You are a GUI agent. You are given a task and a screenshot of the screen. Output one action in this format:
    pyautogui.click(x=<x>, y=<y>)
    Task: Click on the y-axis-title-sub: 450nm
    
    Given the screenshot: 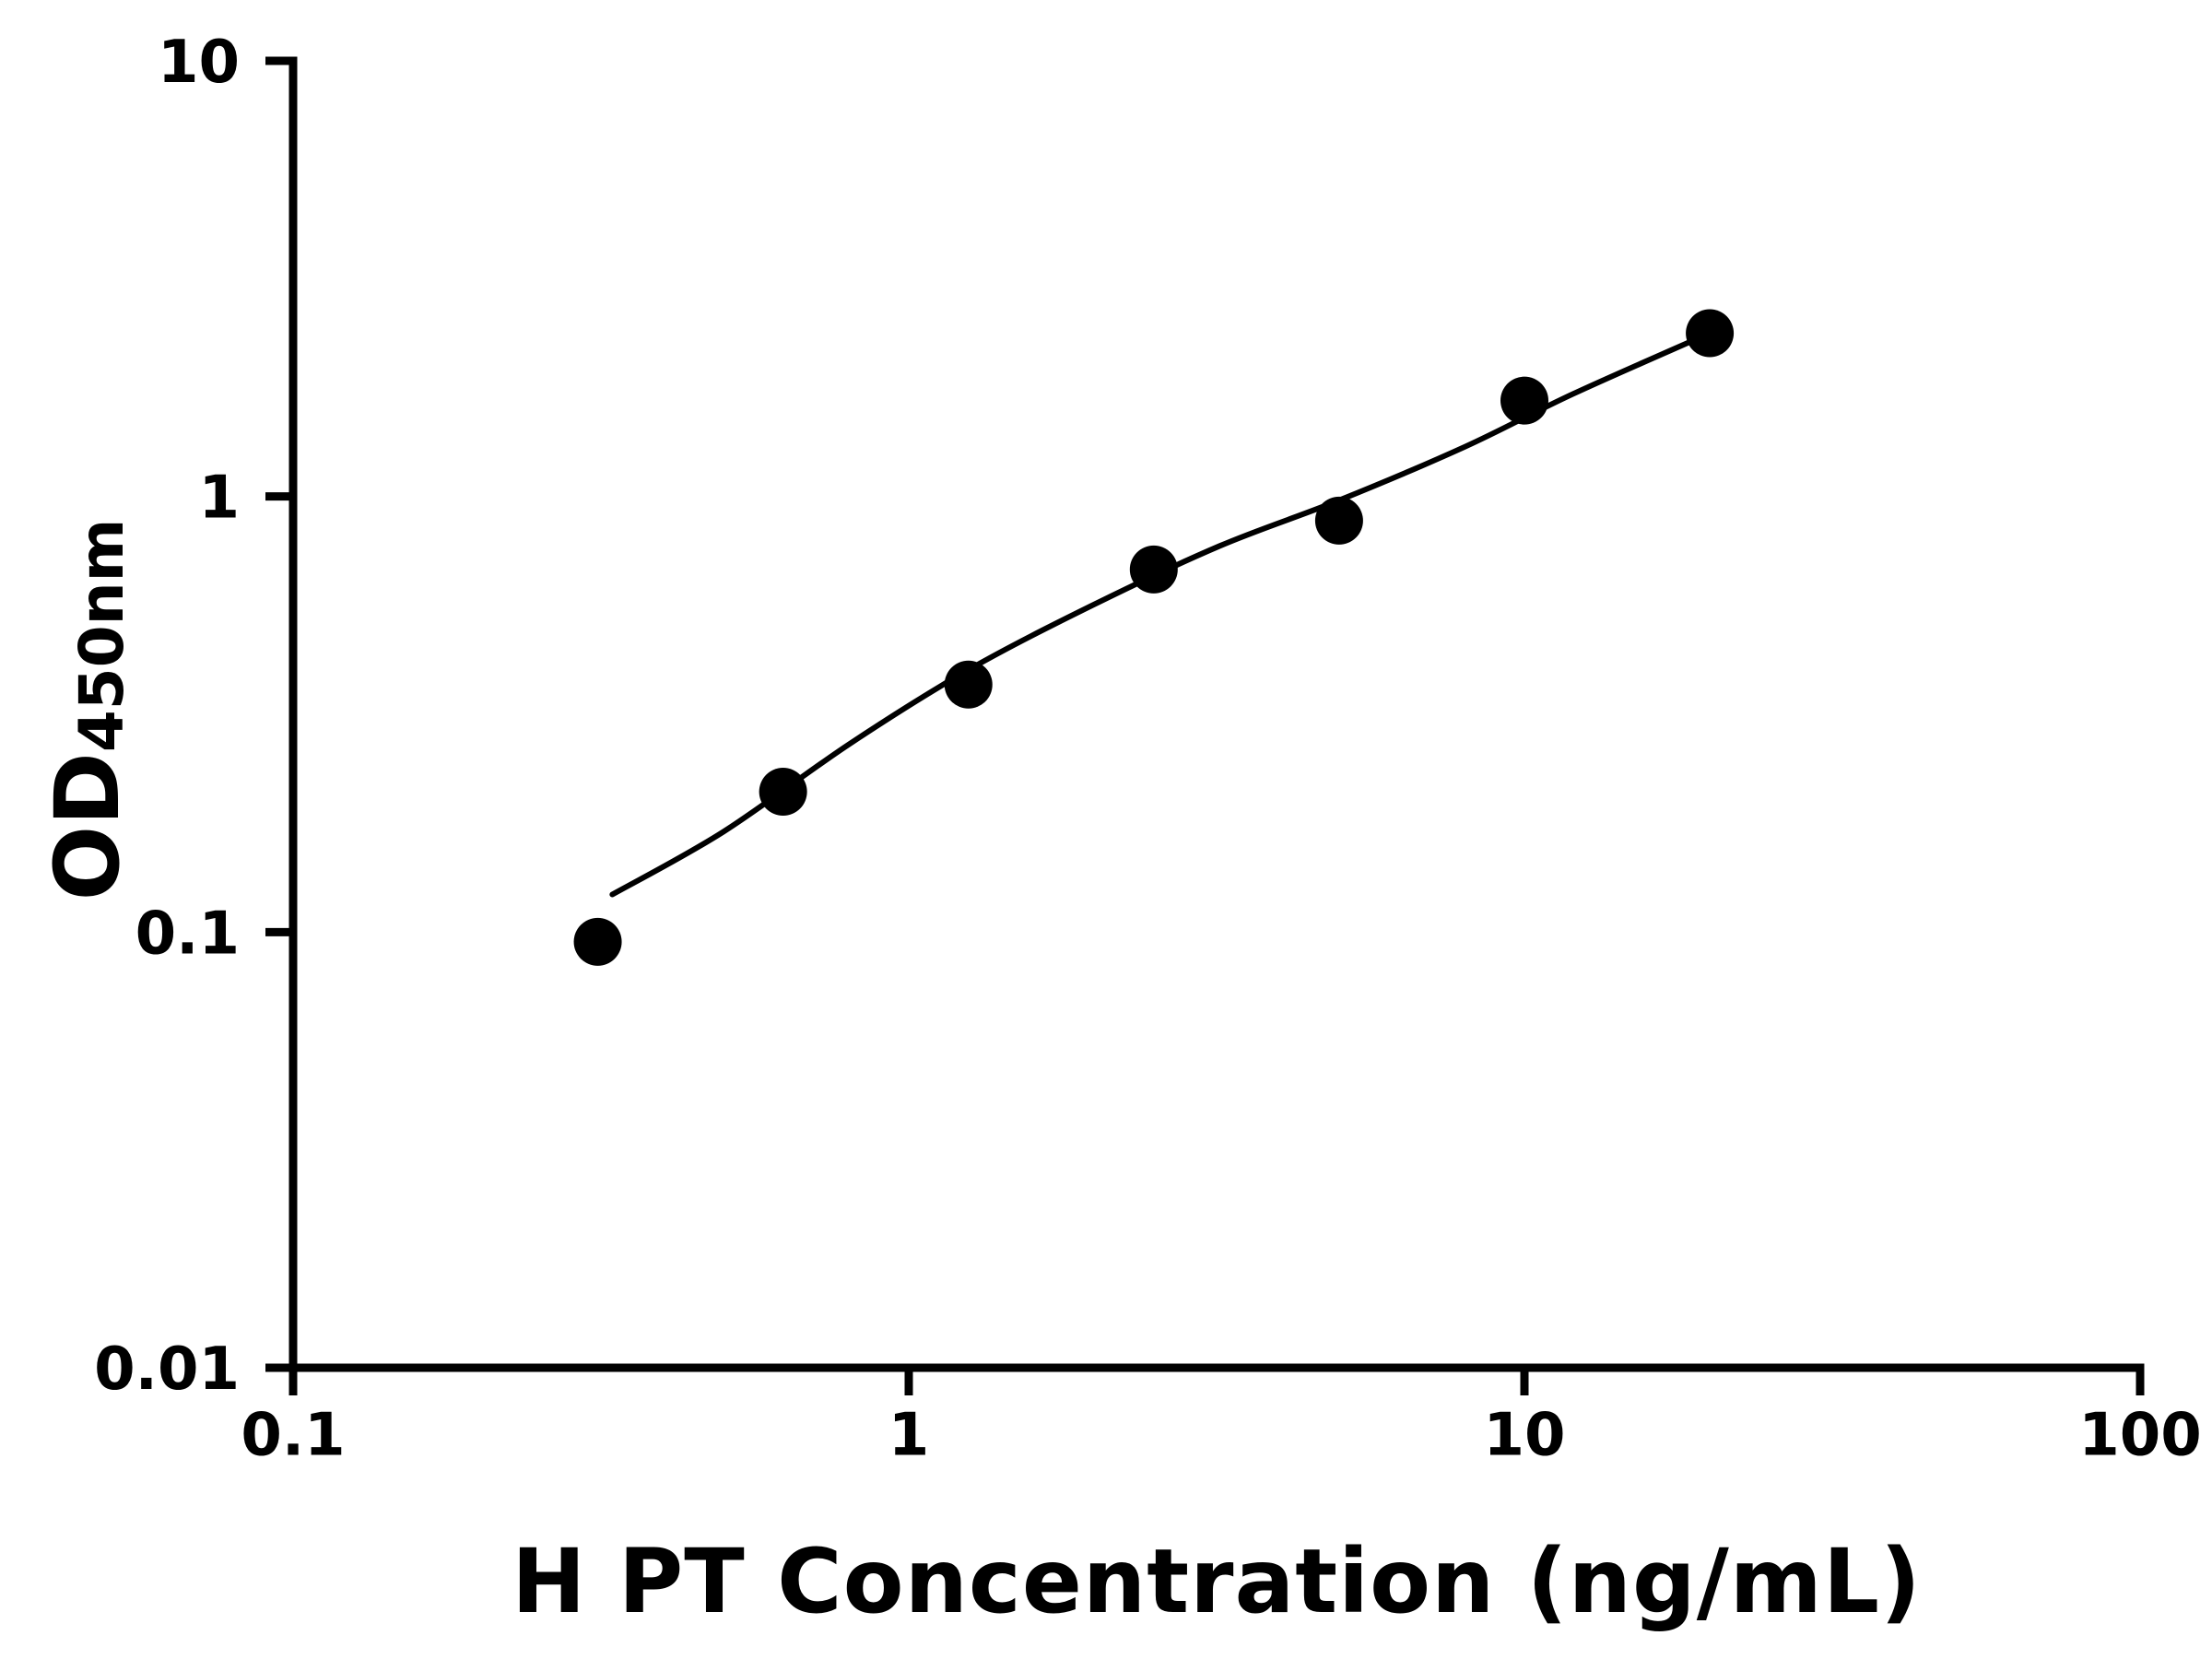 What is the action you would take?
    pyautogui.click(x=102, y=635)
    